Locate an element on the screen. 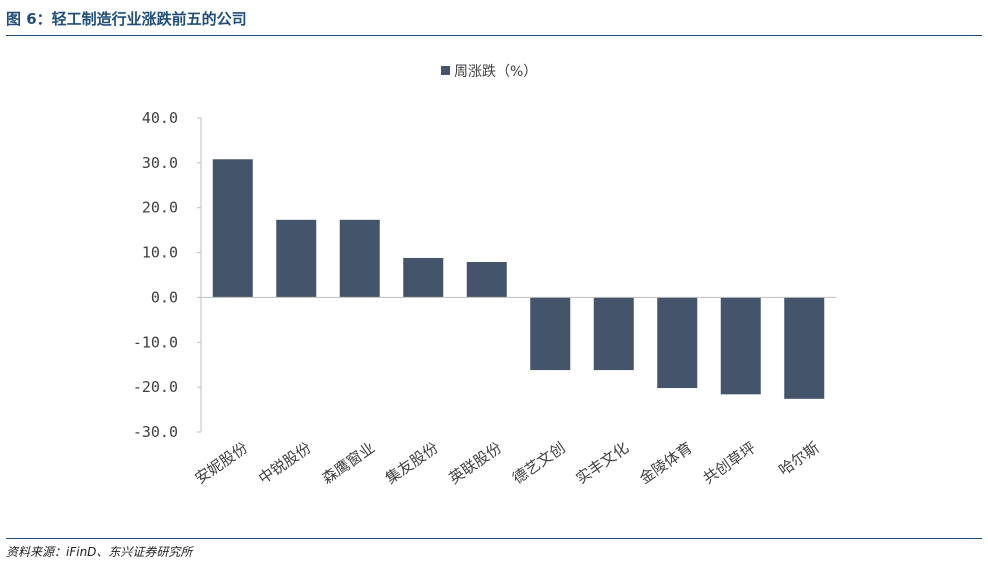  x-category-label: 森鹰窗业 is located at coordinates (348, 463).